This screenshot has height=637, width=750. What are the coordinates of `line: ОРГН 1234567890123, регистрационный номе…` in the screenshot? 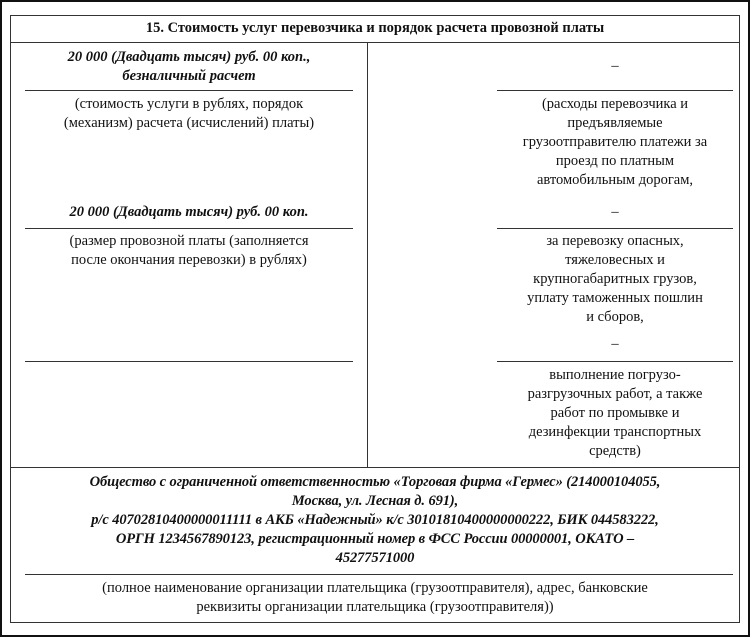 It's located at (375, 539).